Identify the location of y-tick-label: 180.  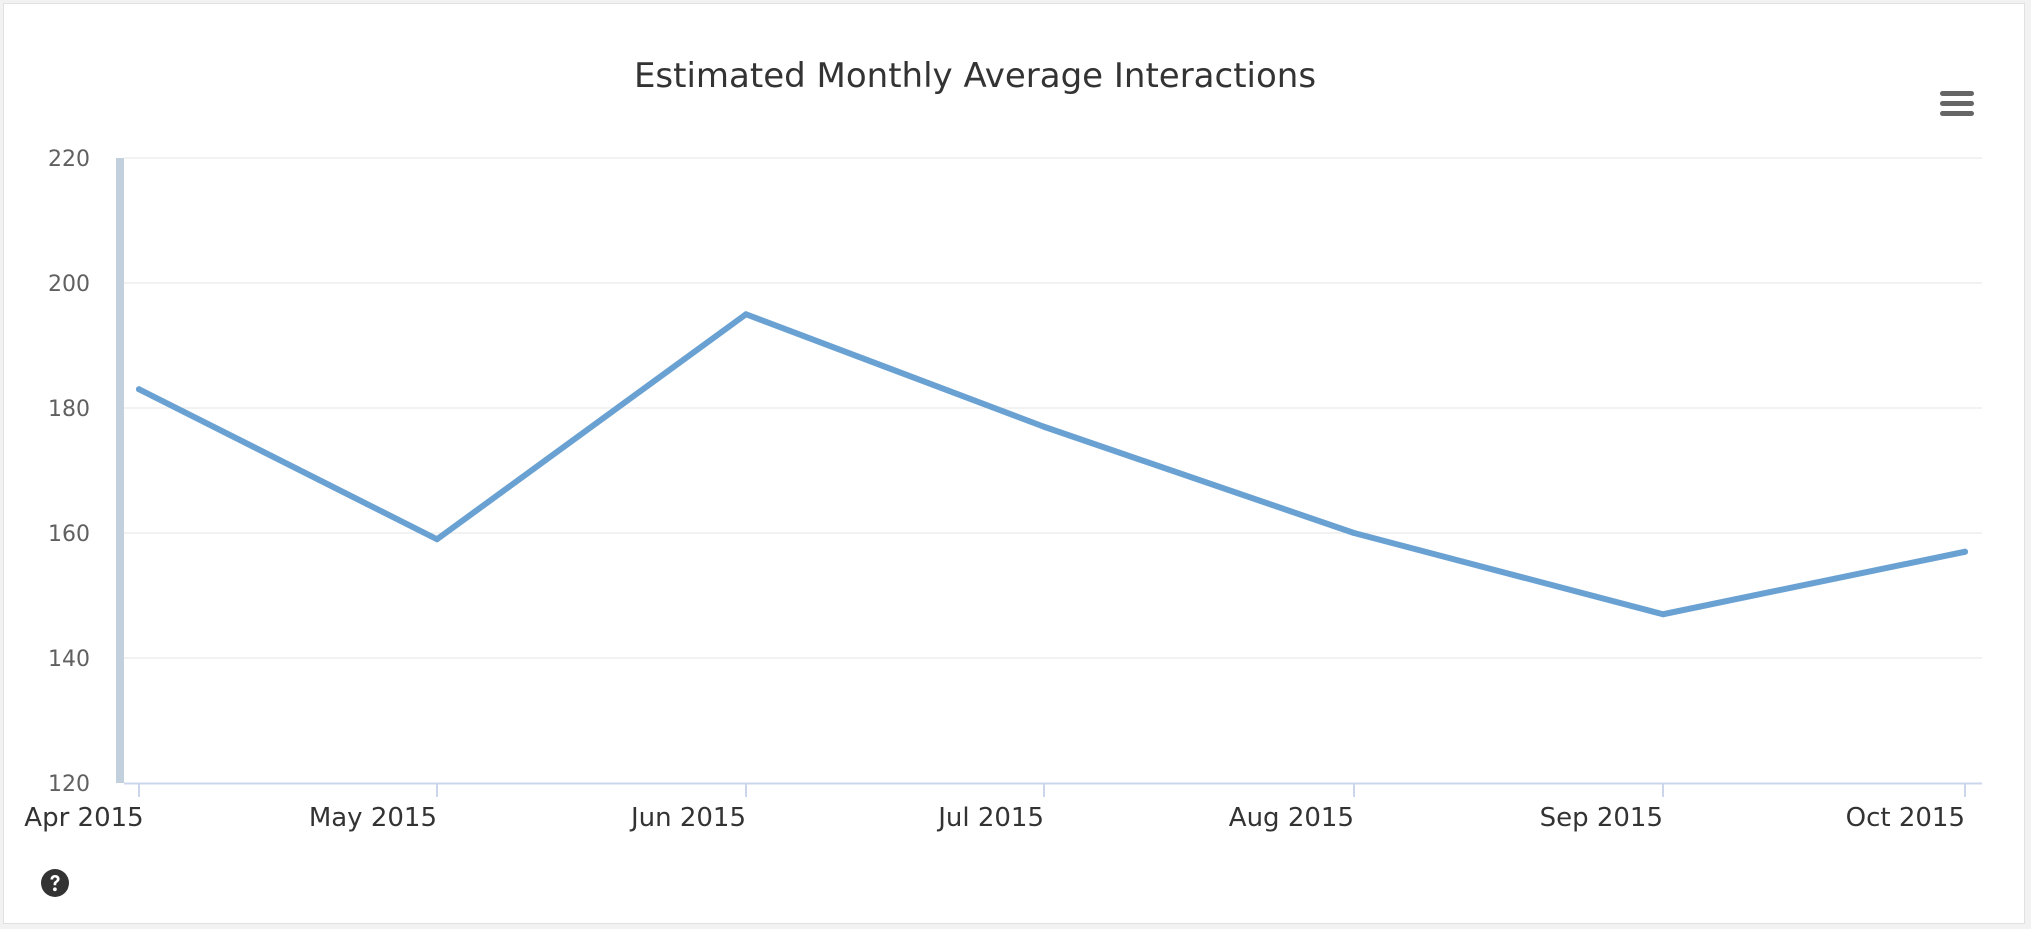
(69, 409).